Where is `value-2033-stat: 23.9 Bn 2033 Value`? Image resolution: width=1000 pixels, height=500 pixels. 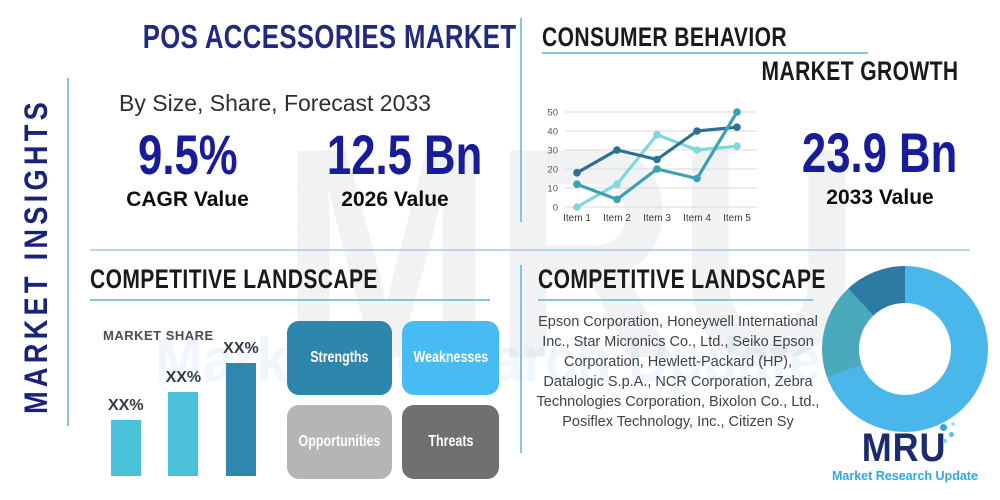
value-2033-stat: 23.9 Bn 2033 Value is located at coordinates (880, 167).